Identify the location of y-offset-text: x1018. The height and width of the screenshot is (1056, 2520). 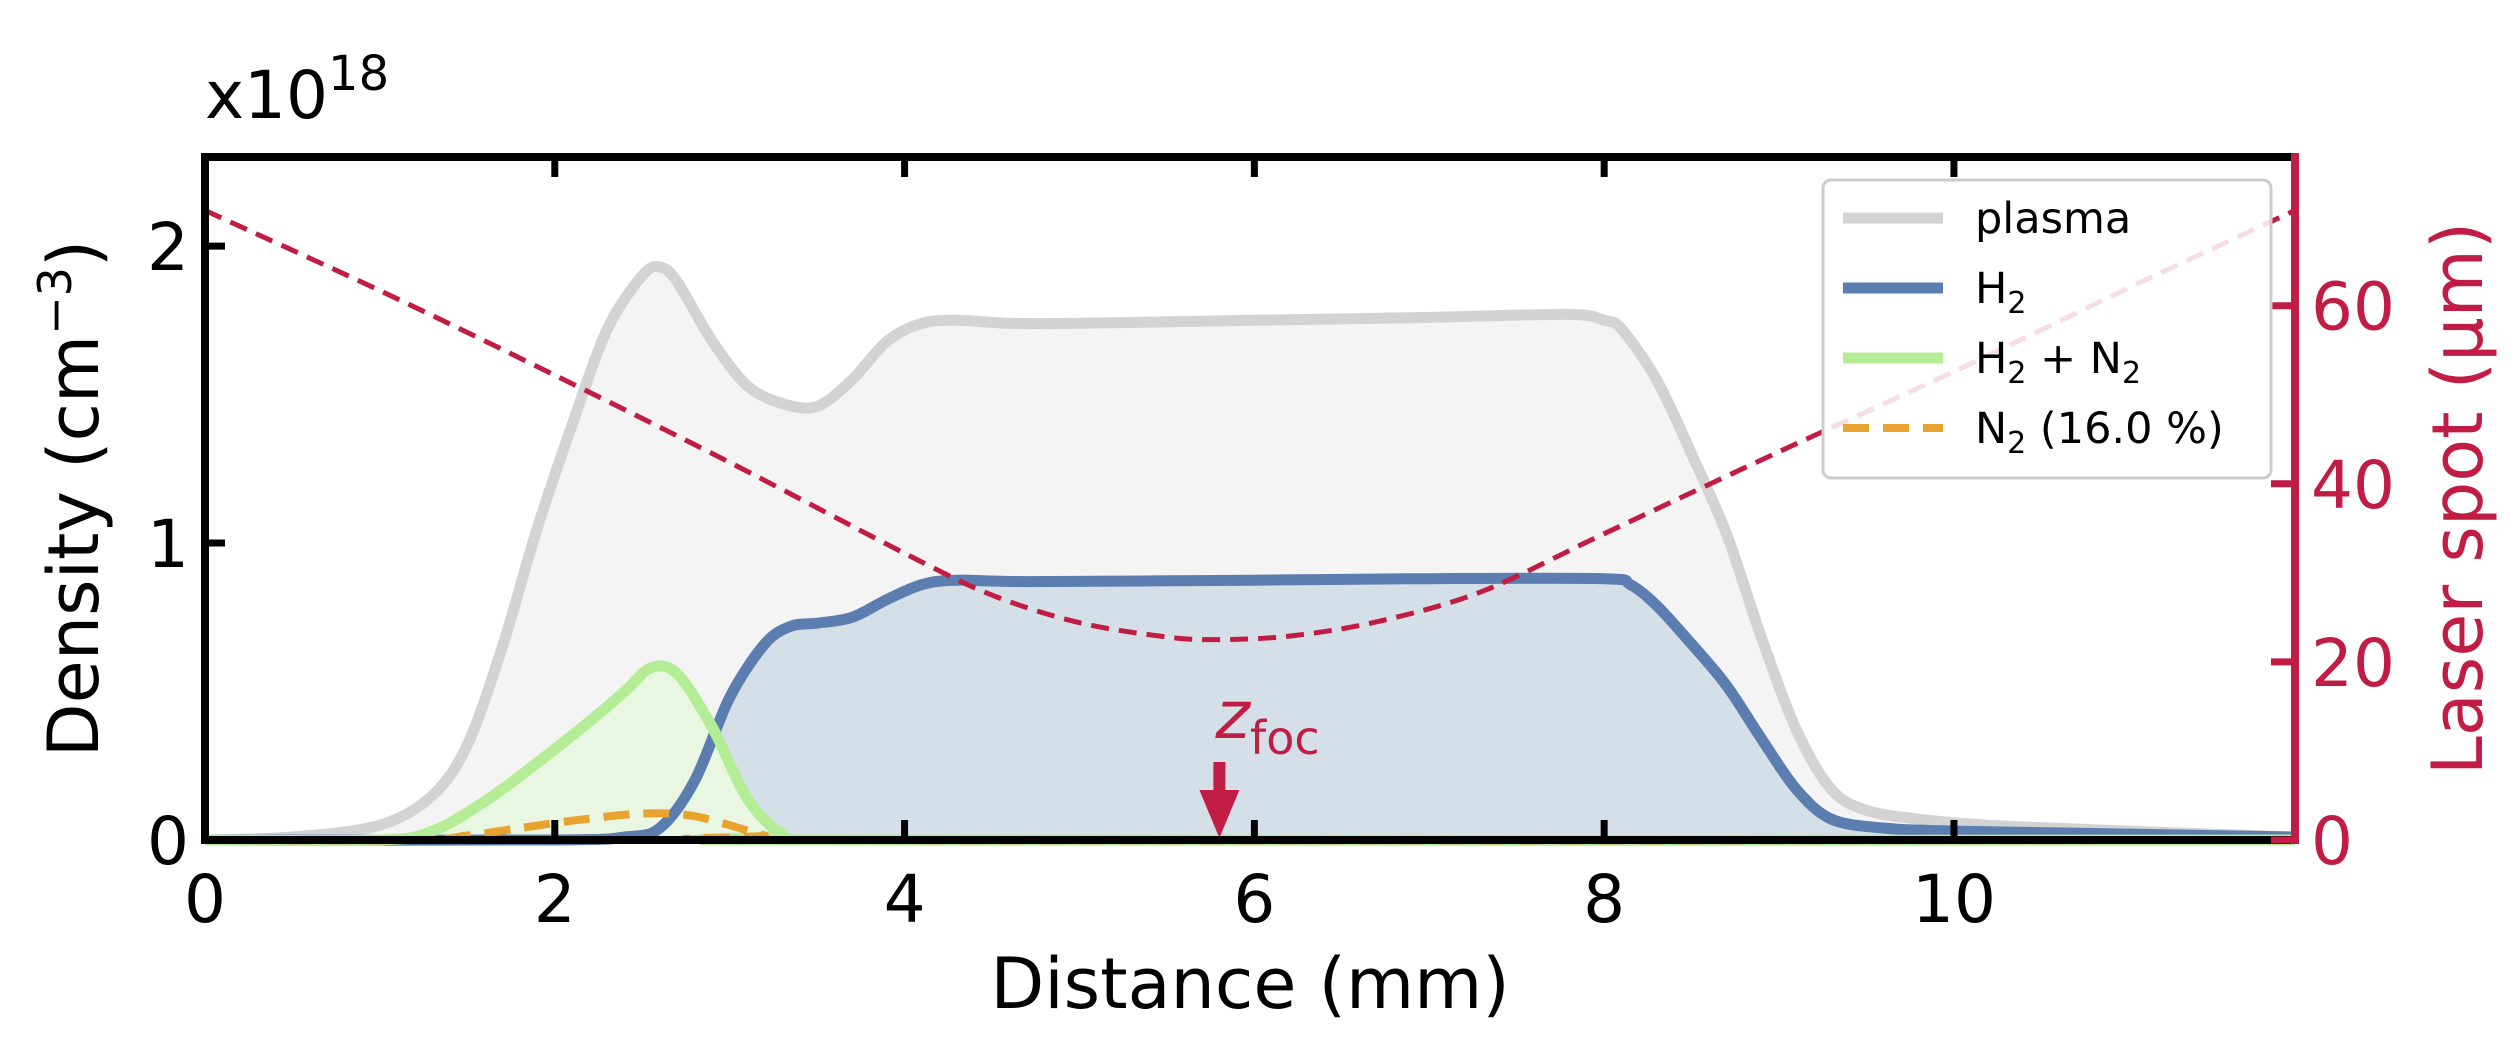
(297, 90).